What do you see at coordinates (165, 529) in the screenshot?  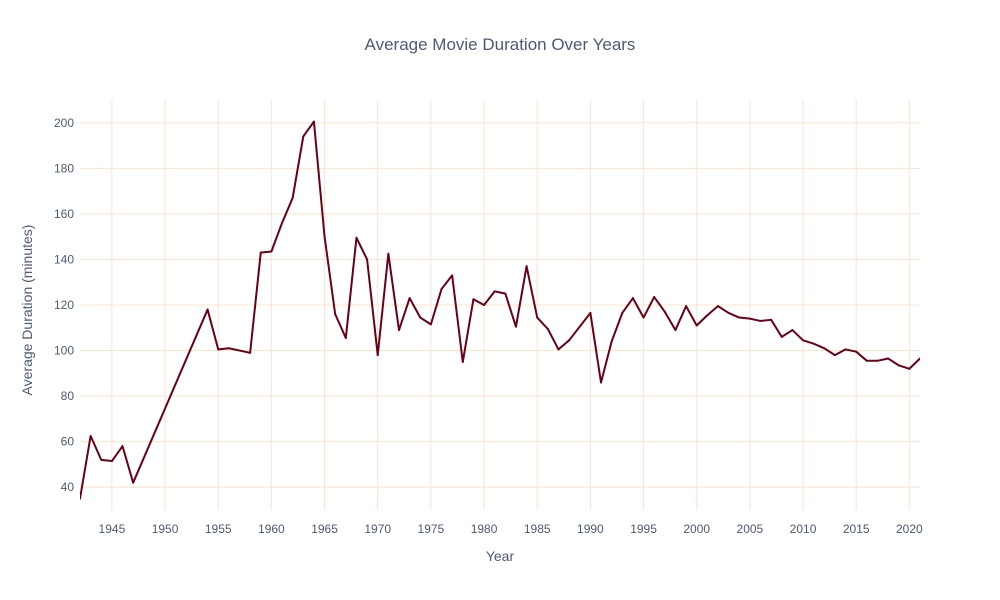 I see `x-tick-label: 1950` at bounding box center [165, 529].